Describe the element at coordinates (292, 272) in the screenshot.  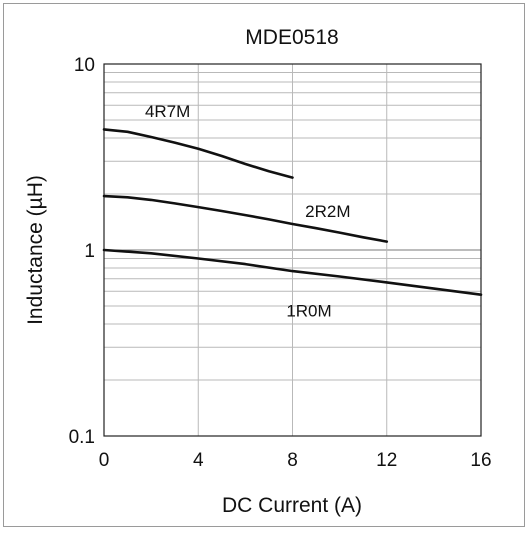
I see `series-line-1r0m` at that location.